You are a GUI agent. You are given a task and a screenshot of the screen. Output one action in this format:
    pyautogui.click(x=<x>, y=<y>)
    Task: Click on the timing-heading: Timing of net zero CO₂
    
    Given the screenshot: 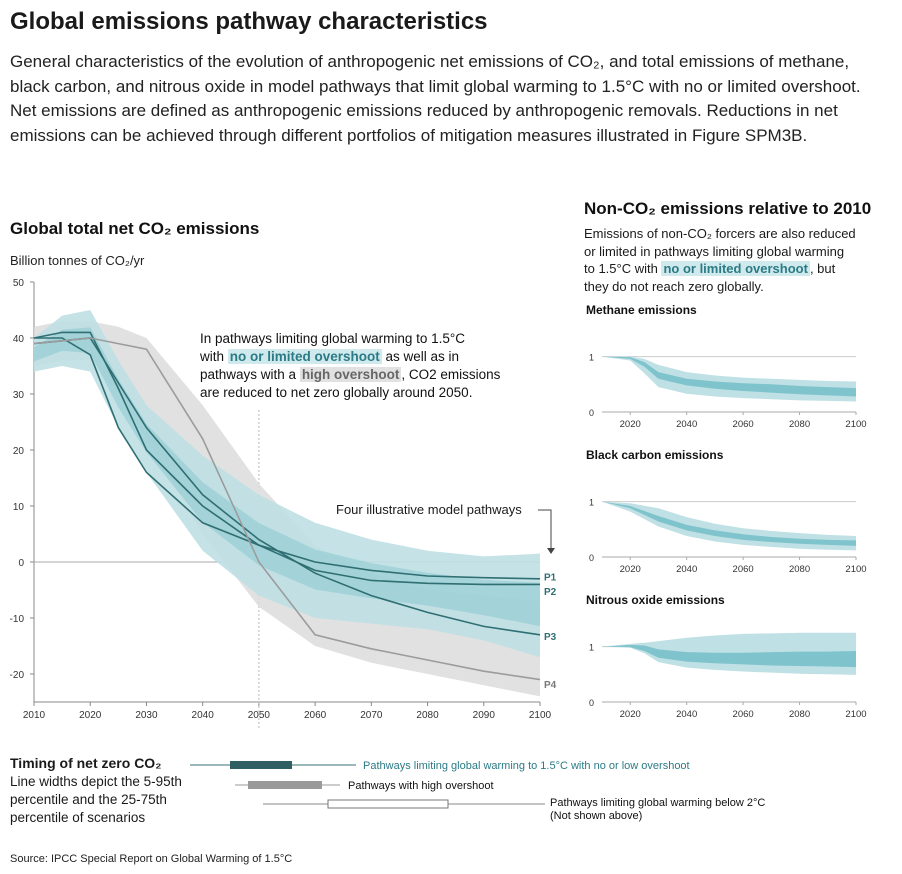 What is the action you would take?
    pyautogui.click(x=86, y=763)
    